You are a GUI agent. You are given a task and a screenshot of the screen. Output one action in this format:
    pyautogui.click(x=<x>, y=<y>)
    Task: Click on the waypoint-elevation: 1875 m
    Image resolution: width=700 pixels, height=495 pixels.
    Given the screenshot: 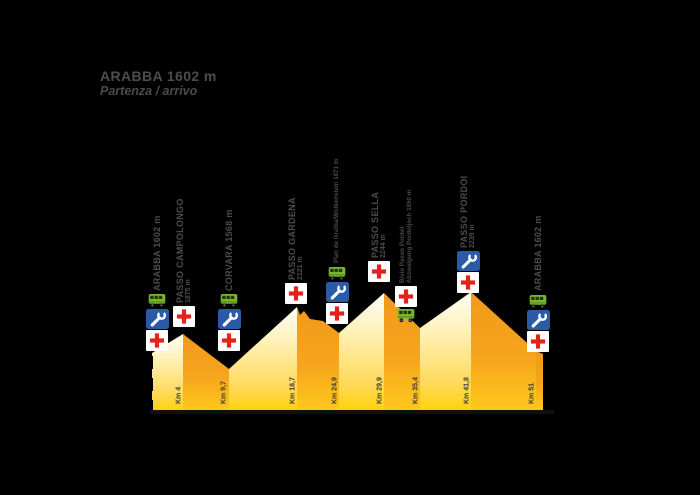 What is the action you would take?
    pyautogui.click(x=188, y=291)
    